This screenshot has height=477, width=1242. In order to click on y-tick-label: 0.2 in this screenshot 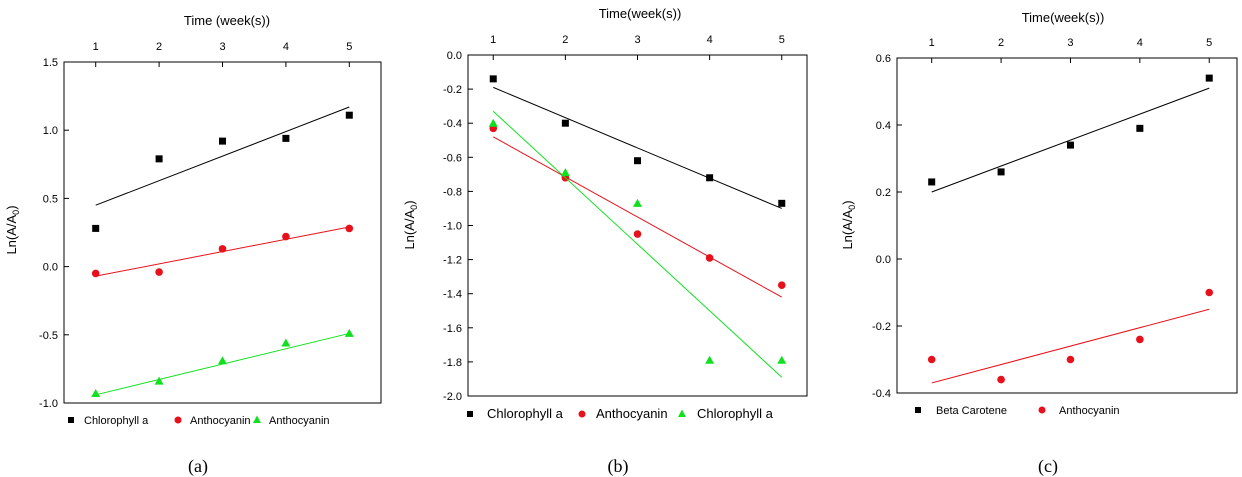, I will do `click(883, 193)`.